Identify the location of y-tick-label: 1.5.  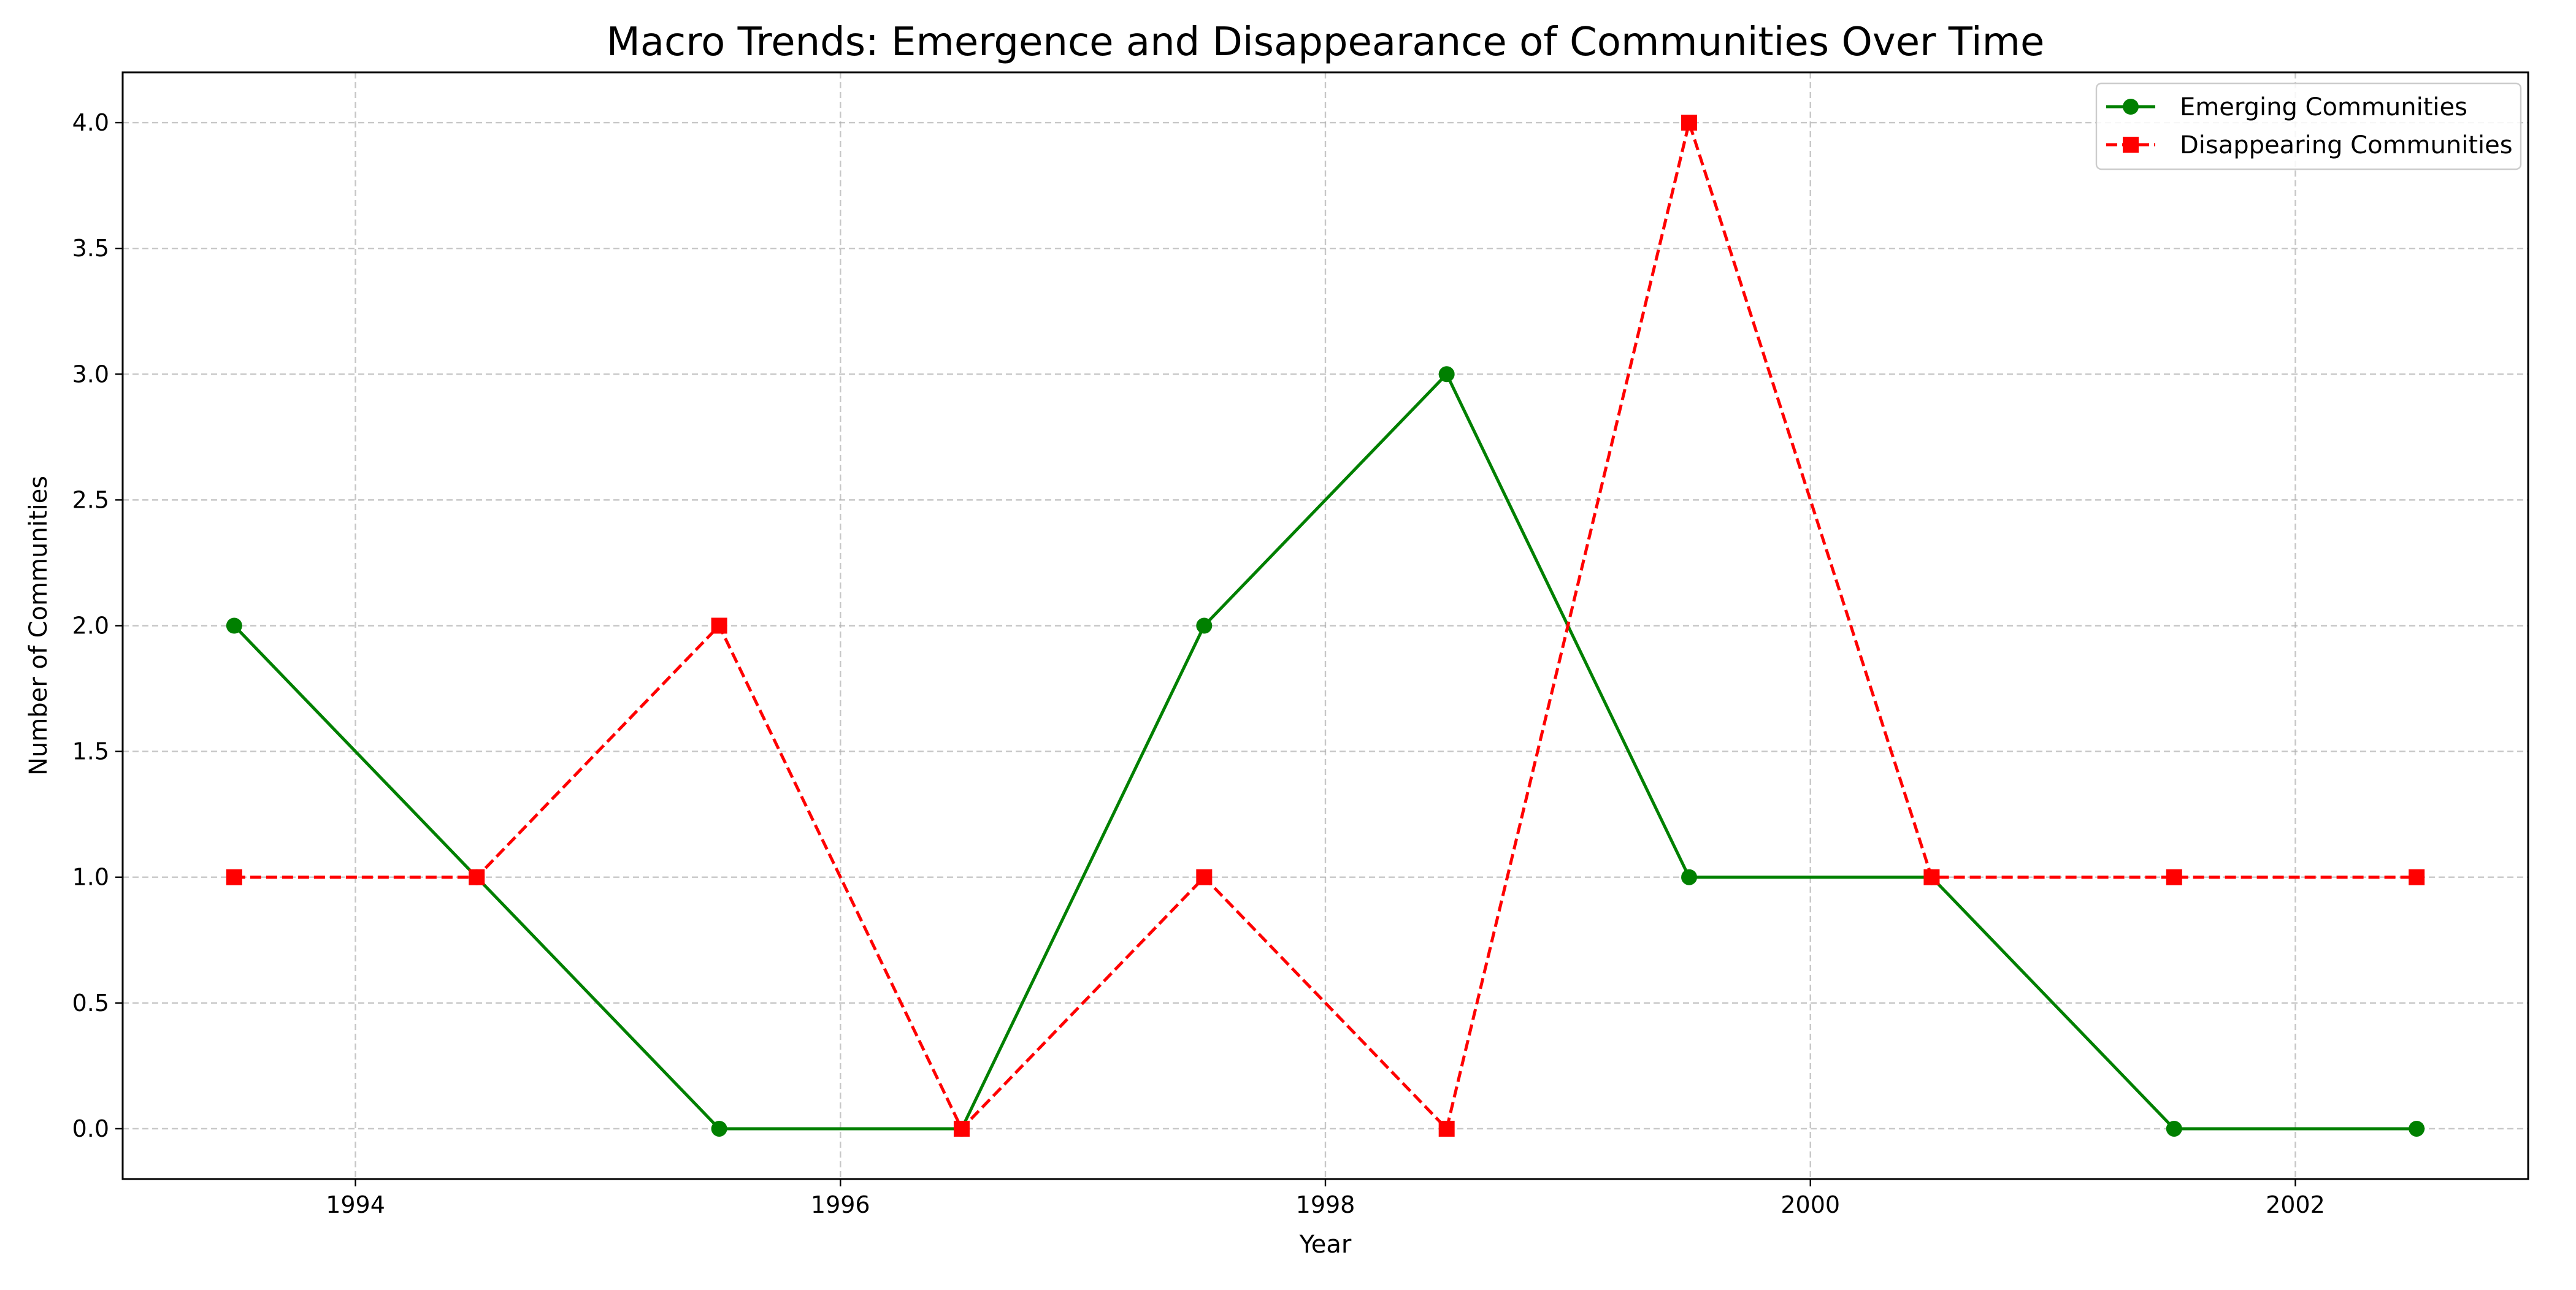
(90, 752).